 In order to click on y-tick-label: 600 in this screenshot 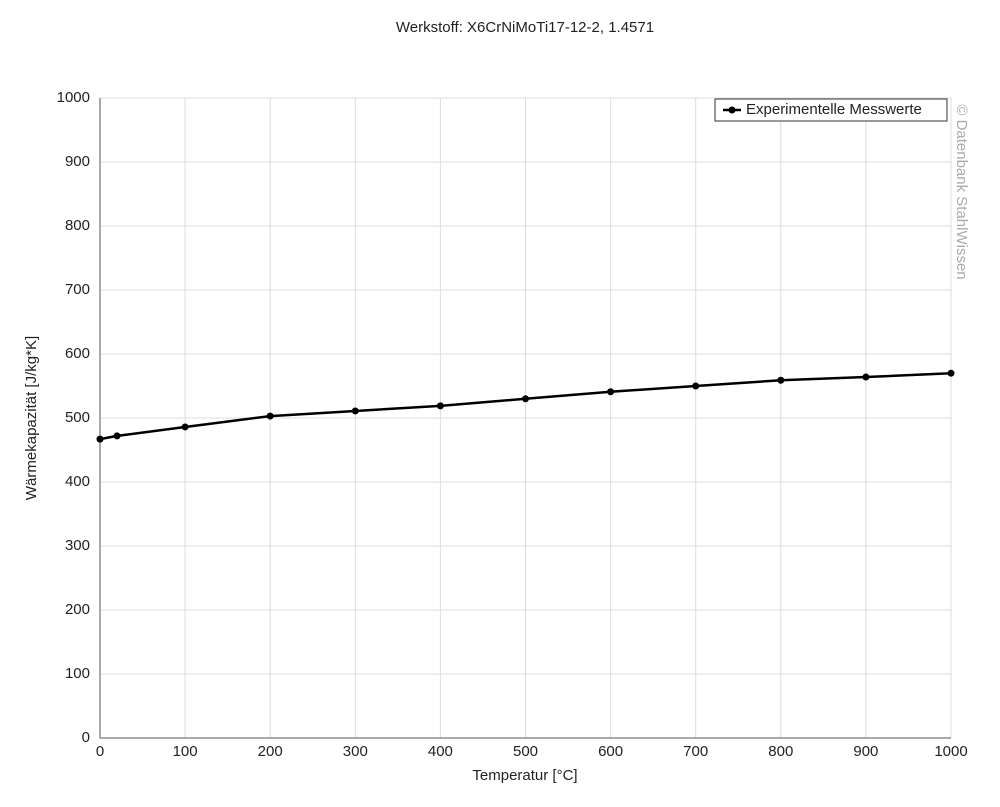, I will do `click(77, 353)`.